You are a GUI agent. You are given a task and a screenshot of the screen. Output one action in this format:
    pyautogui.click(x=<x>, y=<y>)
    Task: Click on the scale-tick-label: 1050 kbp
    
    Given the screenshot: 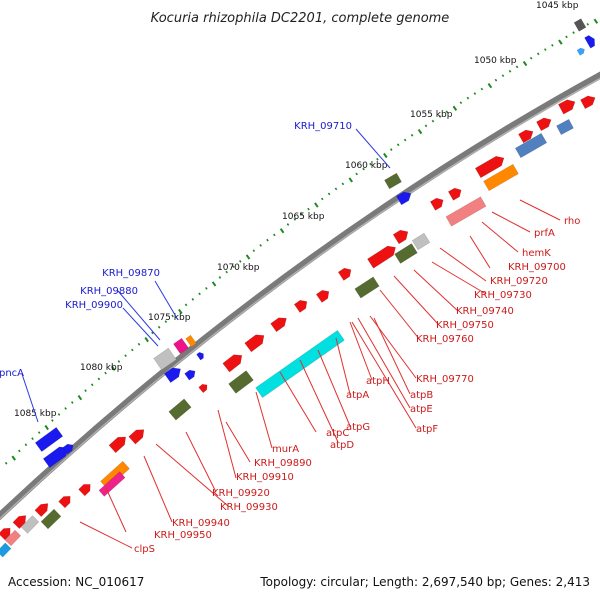 What is the action you would take?
    pyautogui.click(x=495, y=61)
    